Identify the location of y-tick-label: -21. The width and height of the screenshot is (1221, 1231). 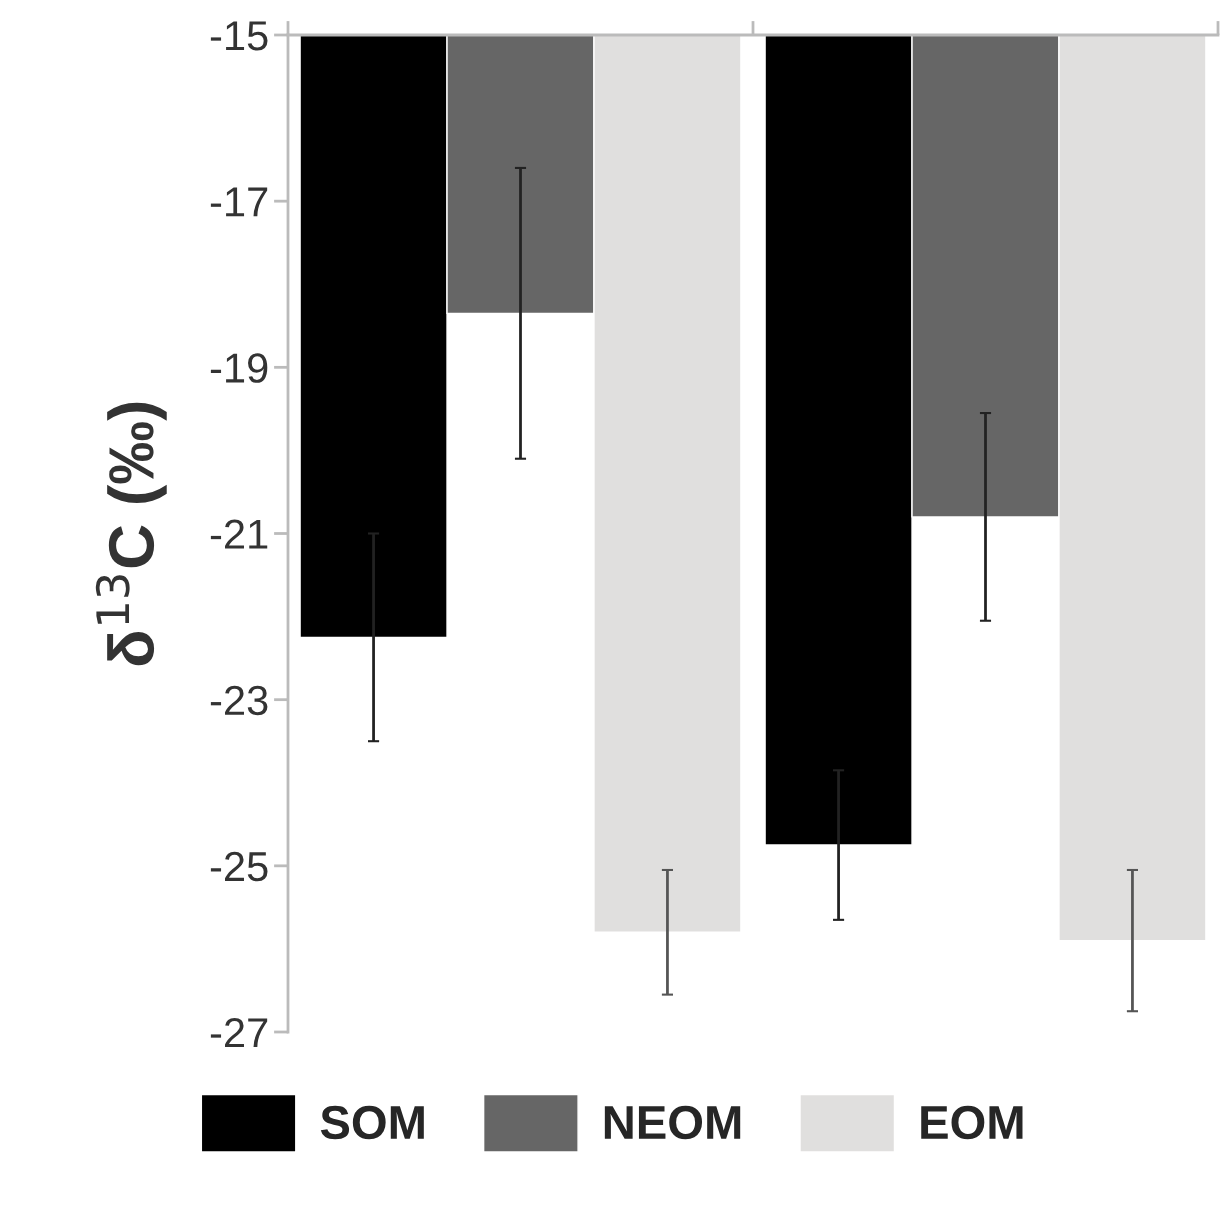
(239, 534).